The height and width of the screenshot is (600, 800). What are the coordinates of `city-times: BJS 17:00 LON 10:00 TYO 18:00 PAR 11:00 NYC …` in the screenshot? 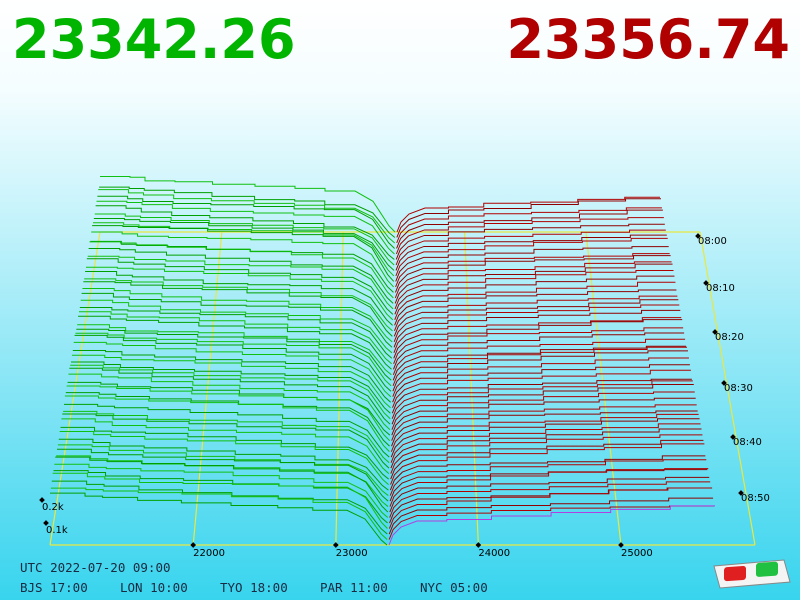 It's located at (254, 587).